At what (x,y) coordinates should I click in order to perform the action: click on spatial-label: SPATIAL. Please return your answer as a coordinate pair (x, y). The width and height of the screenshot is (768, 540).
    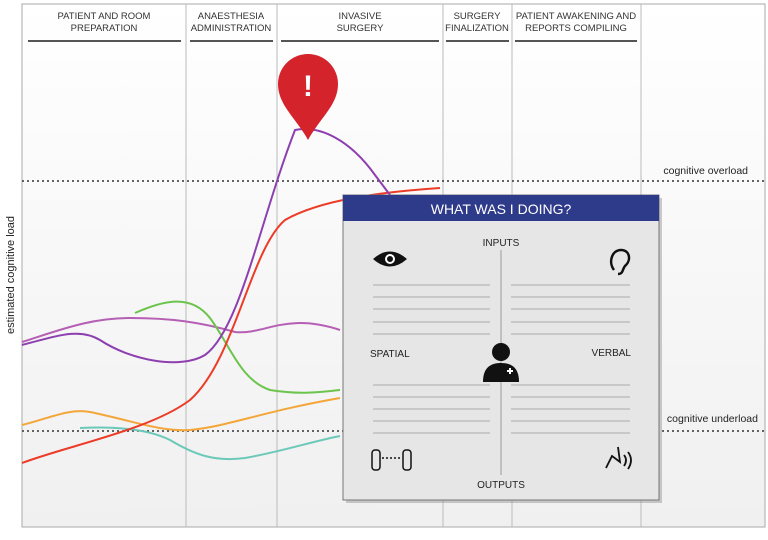
    Looking at the image, I should click on (390, 354).